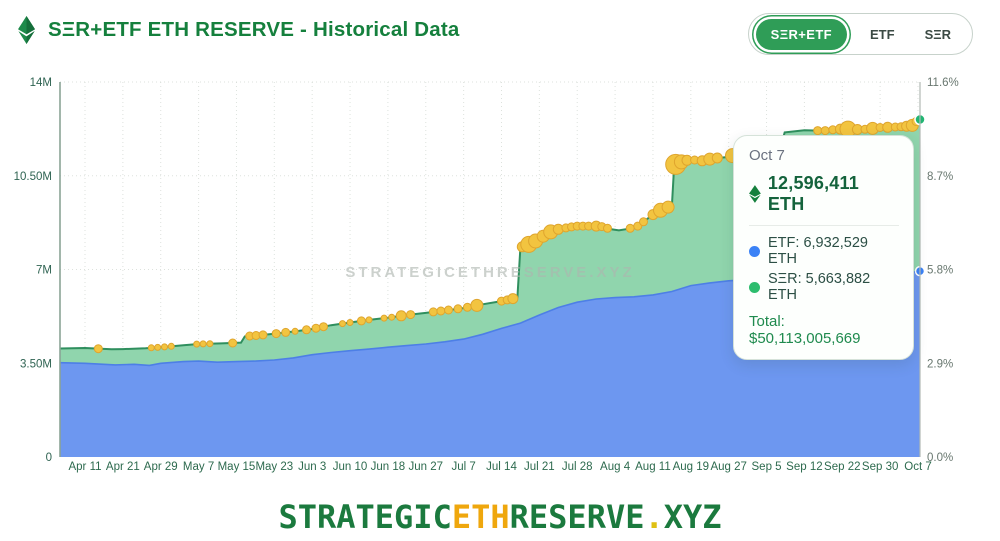 This screenshot has width=1000, height=541. Describe the element at coordinates (161, 467) in the screenshot. I see `x-tick-label: Apr 29` at that location.